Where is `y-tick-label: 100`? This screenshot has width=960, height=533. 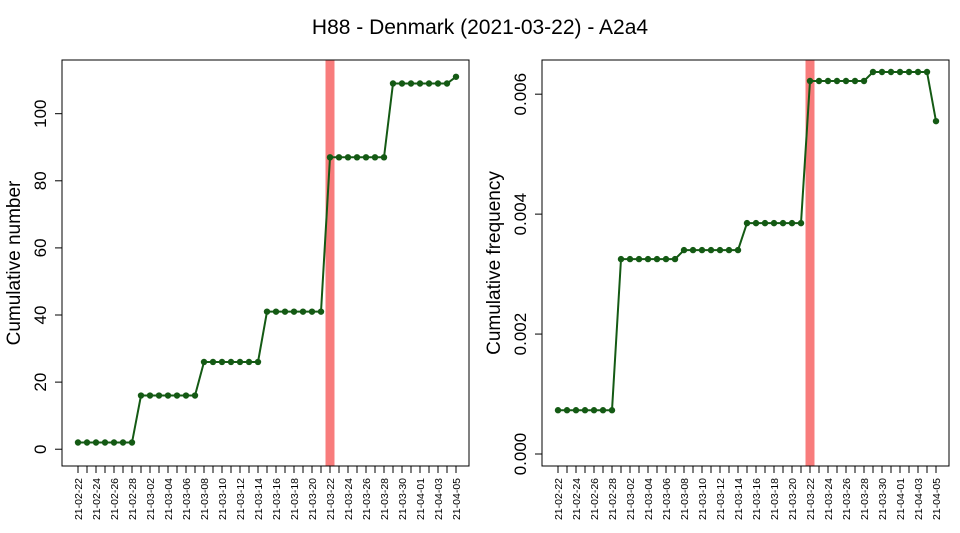
y-tick-label: 100 is located at coordinates (40, 113).